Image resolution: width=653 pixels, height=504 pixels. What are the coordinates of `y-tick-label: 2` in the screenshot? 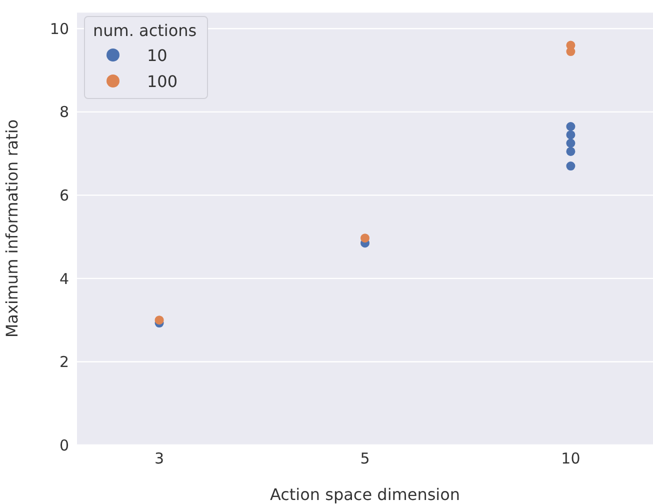 It's located at (64, 362).